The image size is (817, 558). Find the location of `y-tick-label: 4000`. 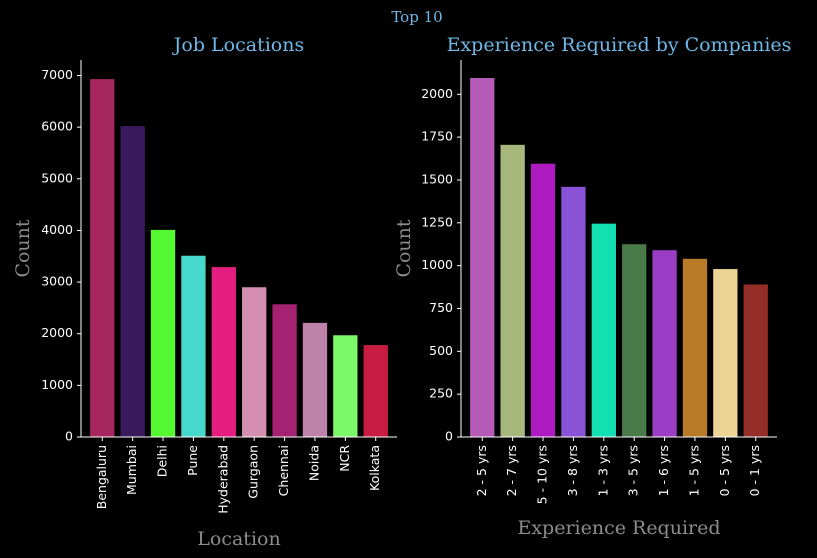

y-tick-label: 4000 is located at coordinates (57, 229).